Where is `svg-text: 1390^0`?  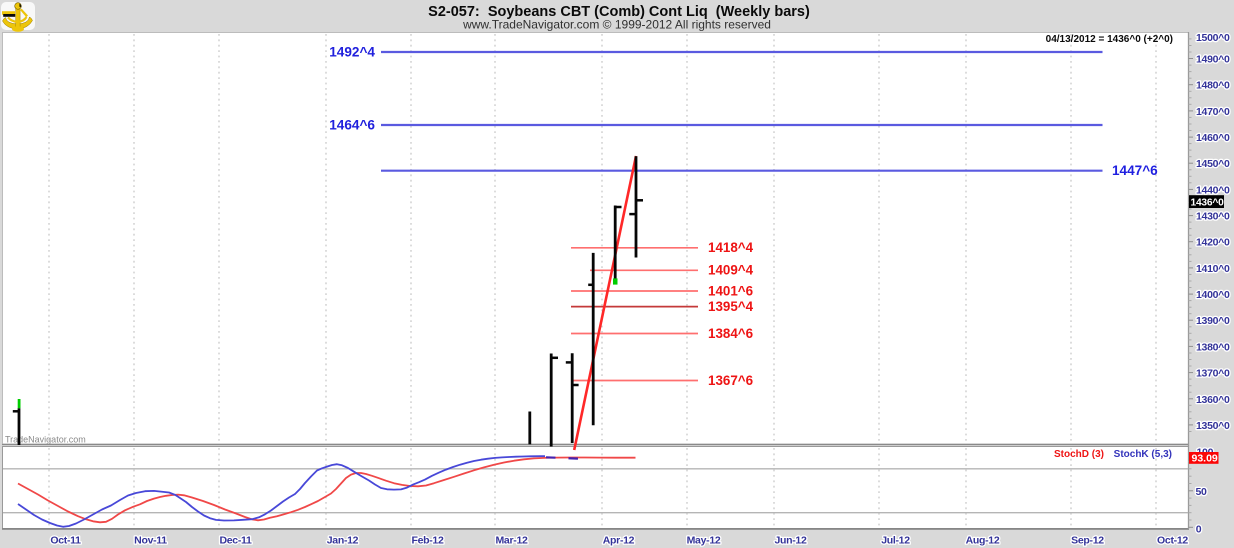 svg-text: 1390^0 is located at coordinates (1213, 321).